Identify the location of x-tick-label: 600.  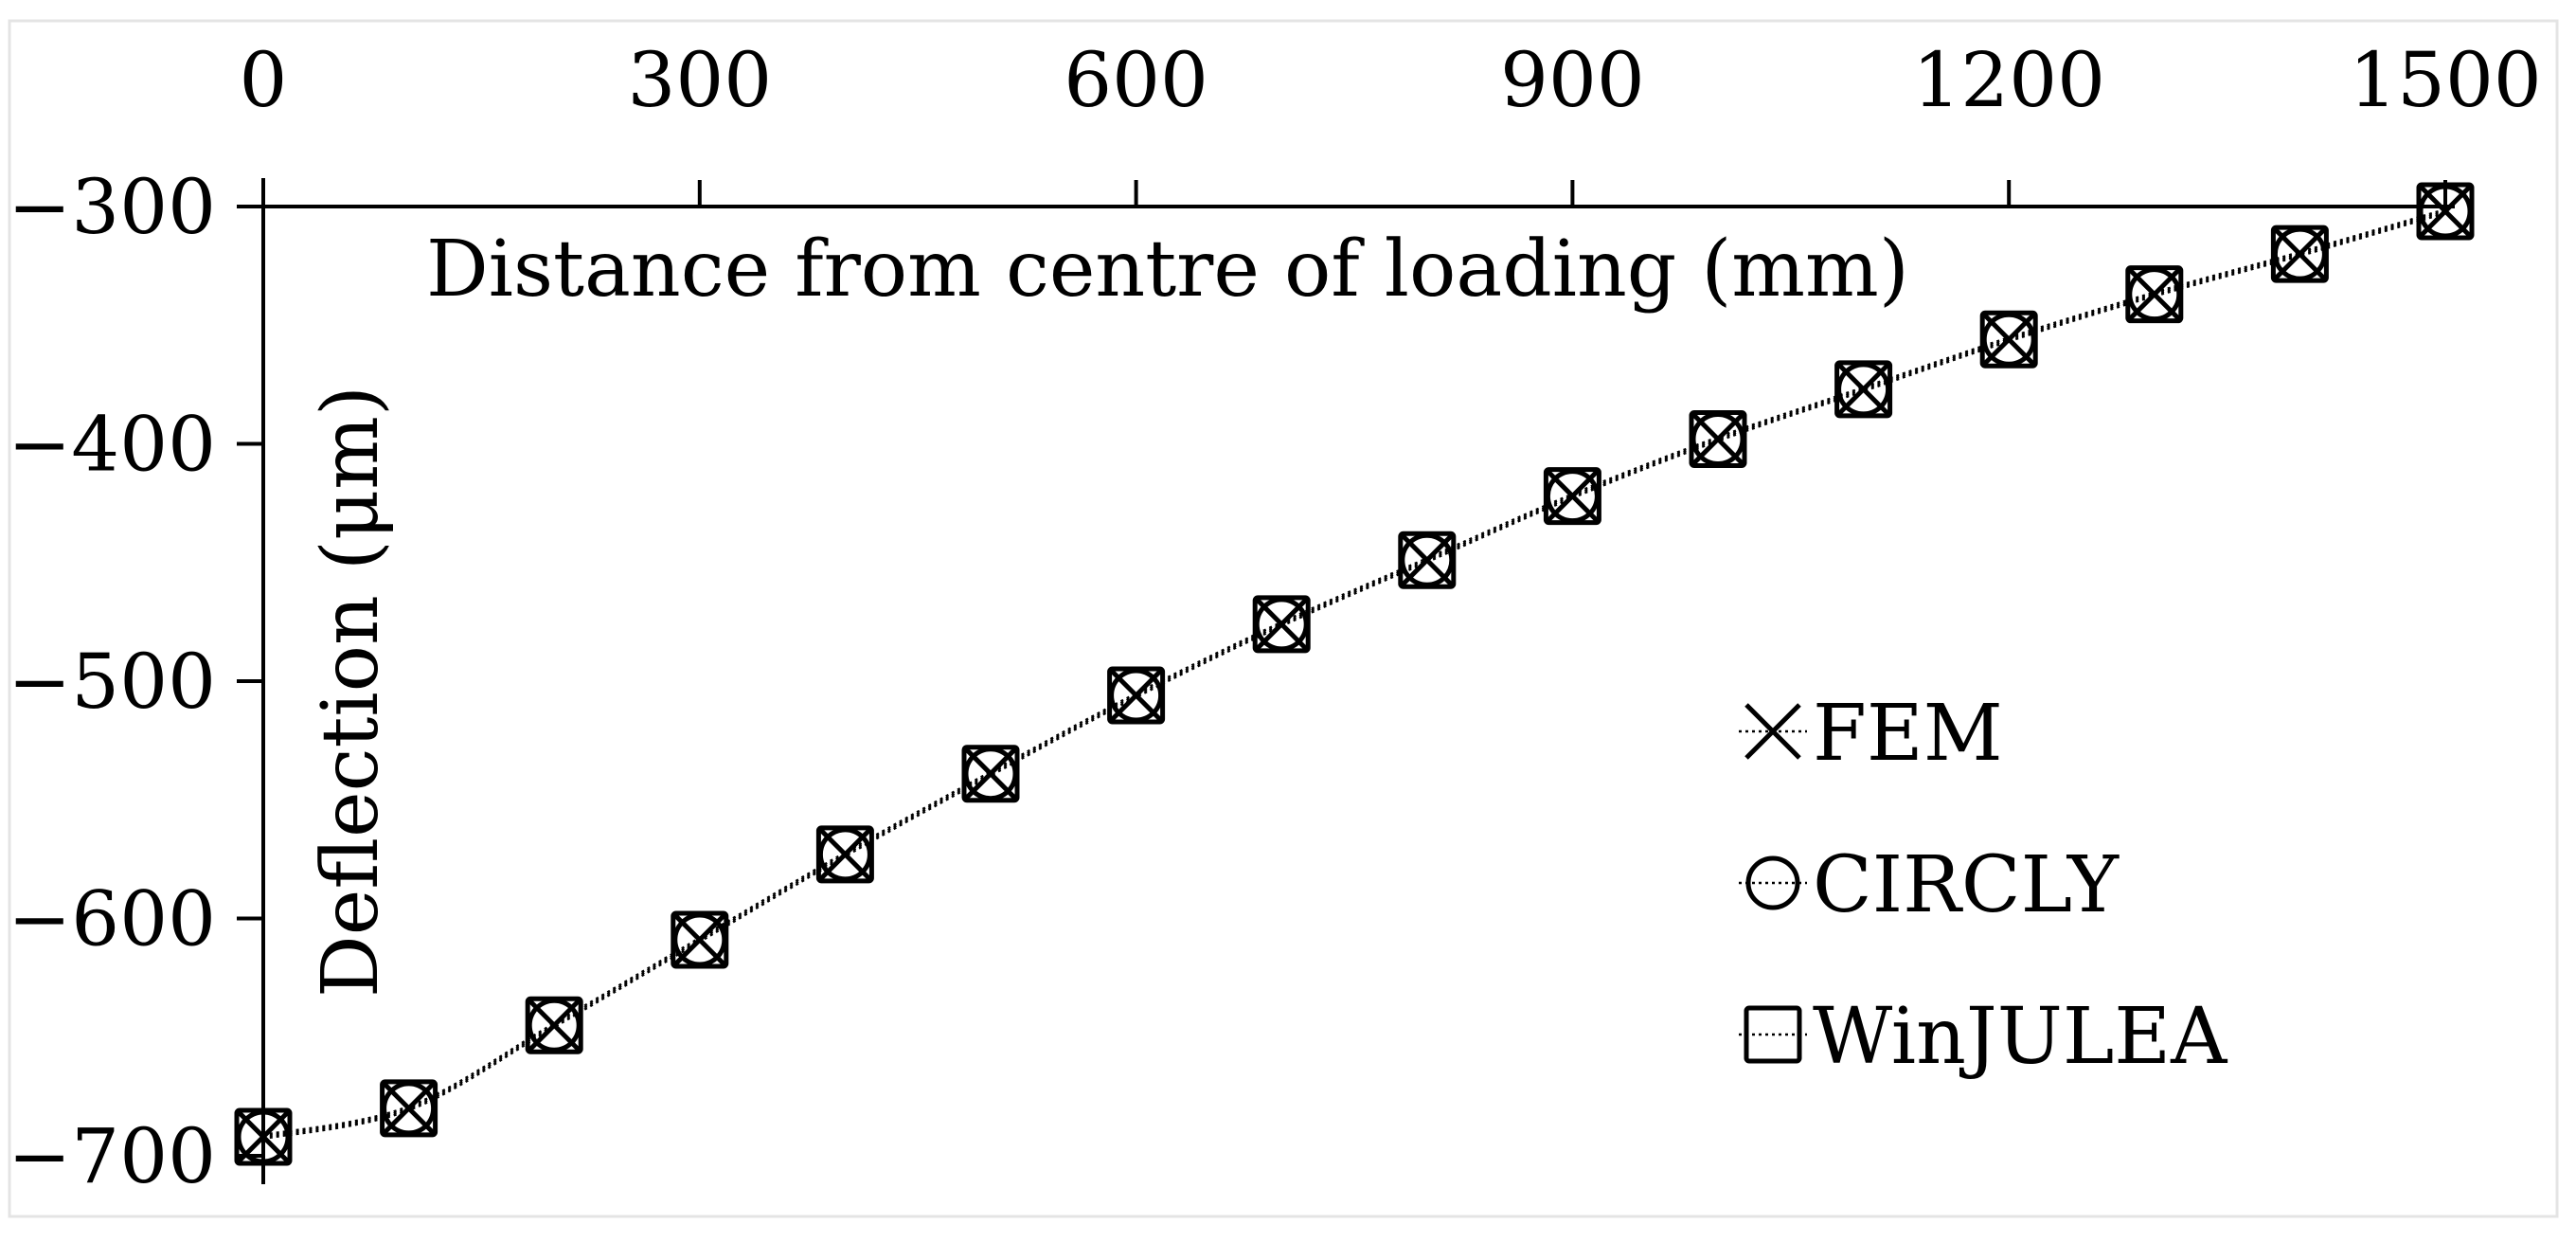
(1136, 80).